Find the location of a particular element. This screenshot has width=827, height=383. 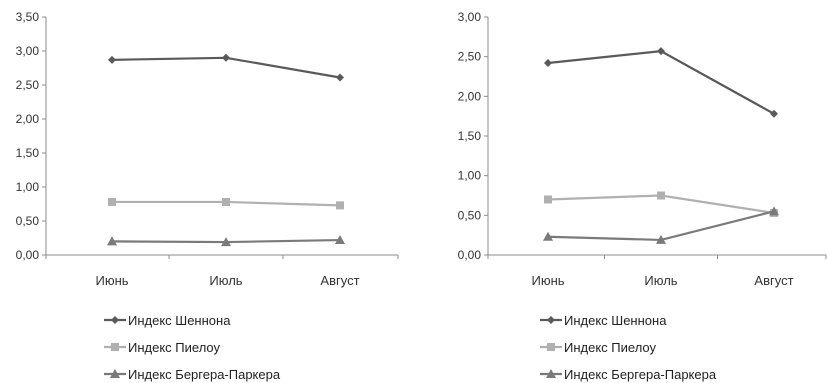

y-tick-label: 3,50 is located at coordinates (28, 17).